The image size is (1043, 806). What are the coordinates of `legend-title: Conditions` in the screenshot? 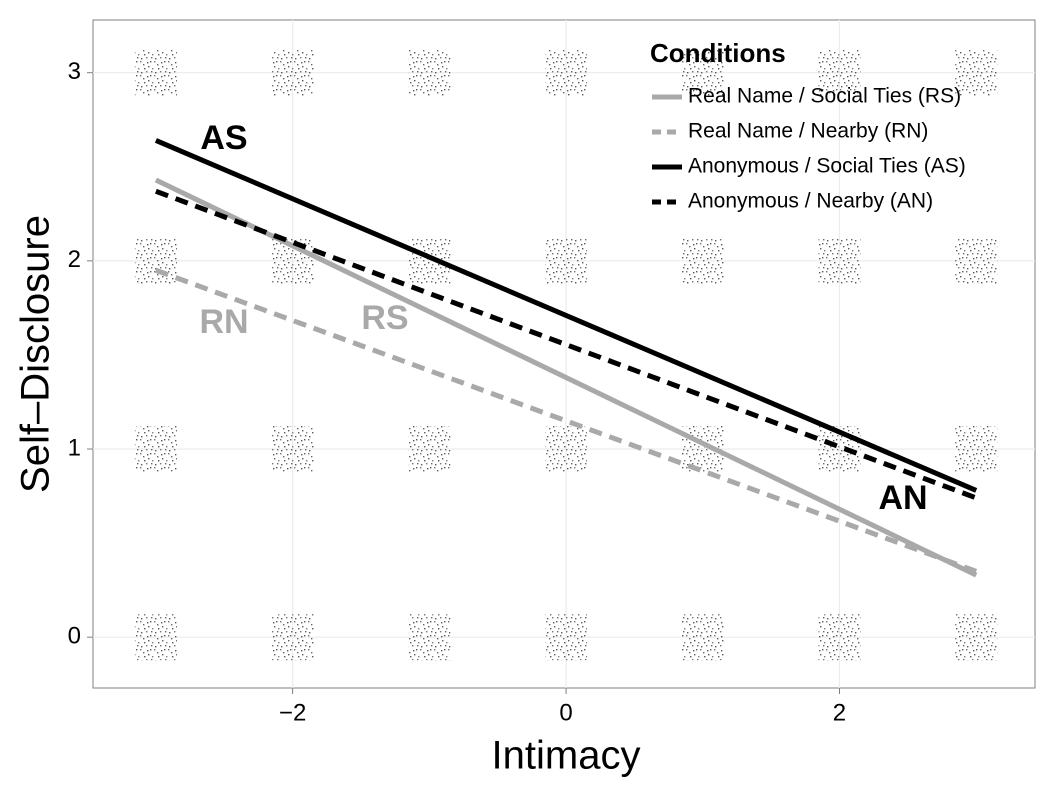 It's located at (718, 53).